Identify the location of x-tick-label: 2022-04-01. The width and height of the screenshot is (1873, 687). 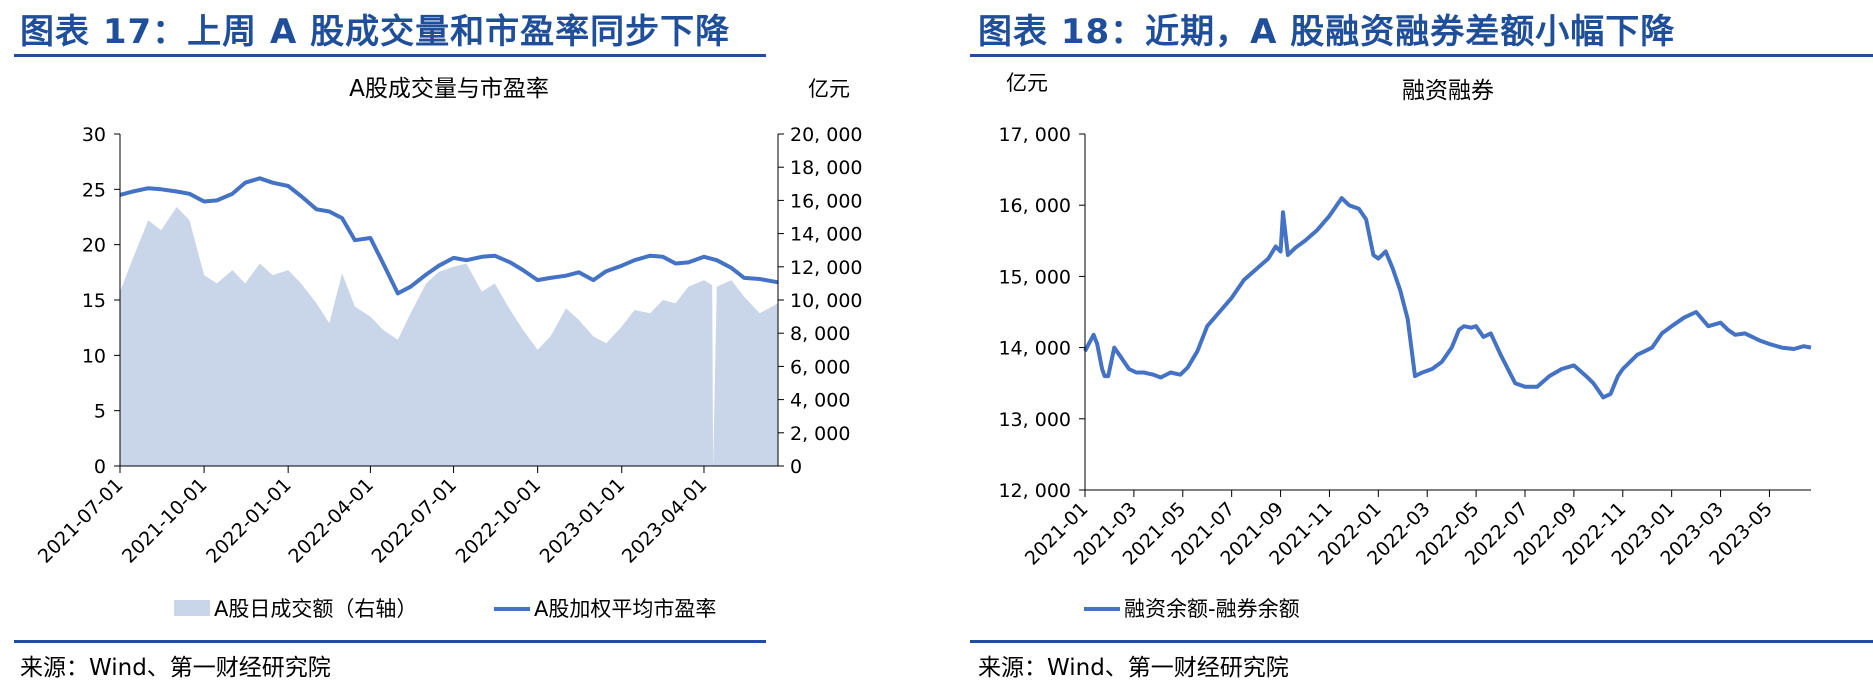
(331, 521).